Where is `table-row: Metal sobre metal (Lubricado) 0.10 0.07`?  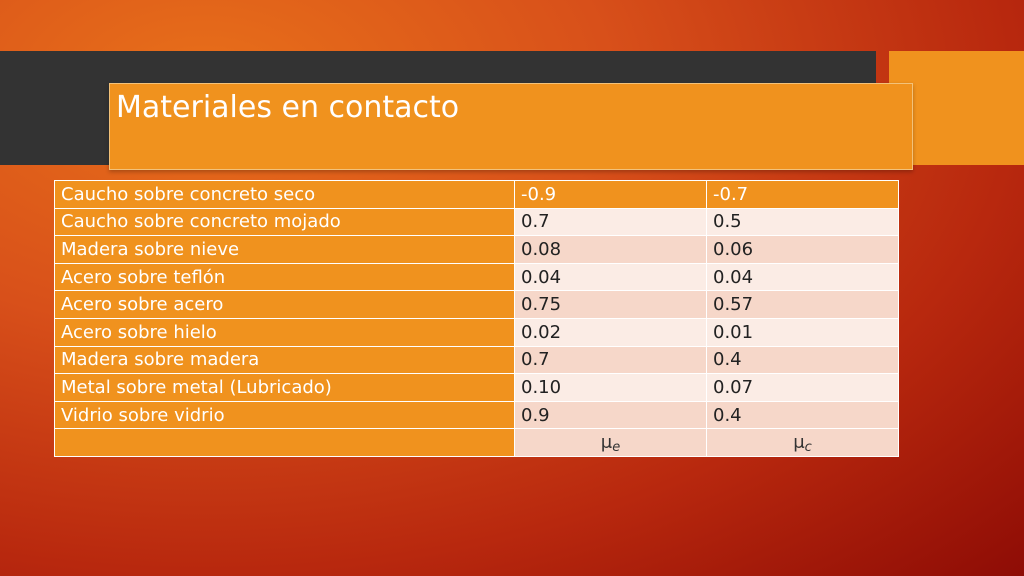 table-row: Metal sobre metal (Lubricado) 0.10 0.07 is located at coordinates (476, 387).